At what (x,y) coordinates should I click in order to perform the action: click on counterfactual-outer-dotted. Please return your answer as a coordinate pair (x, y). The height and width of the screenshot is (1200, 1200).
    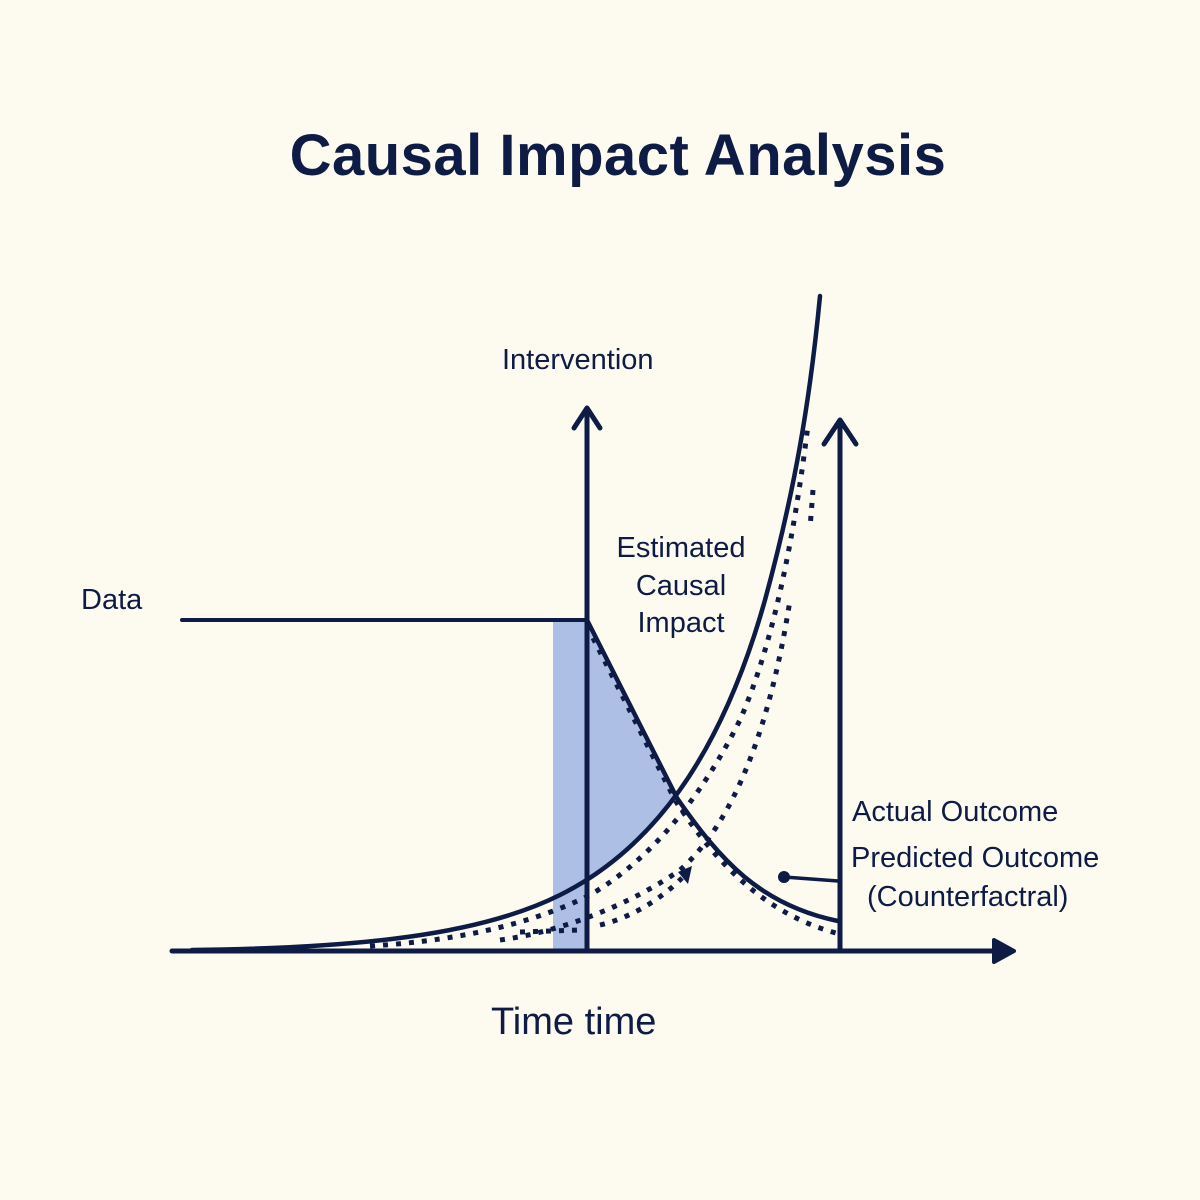
    Looking at the image, I should click on (646, 771).